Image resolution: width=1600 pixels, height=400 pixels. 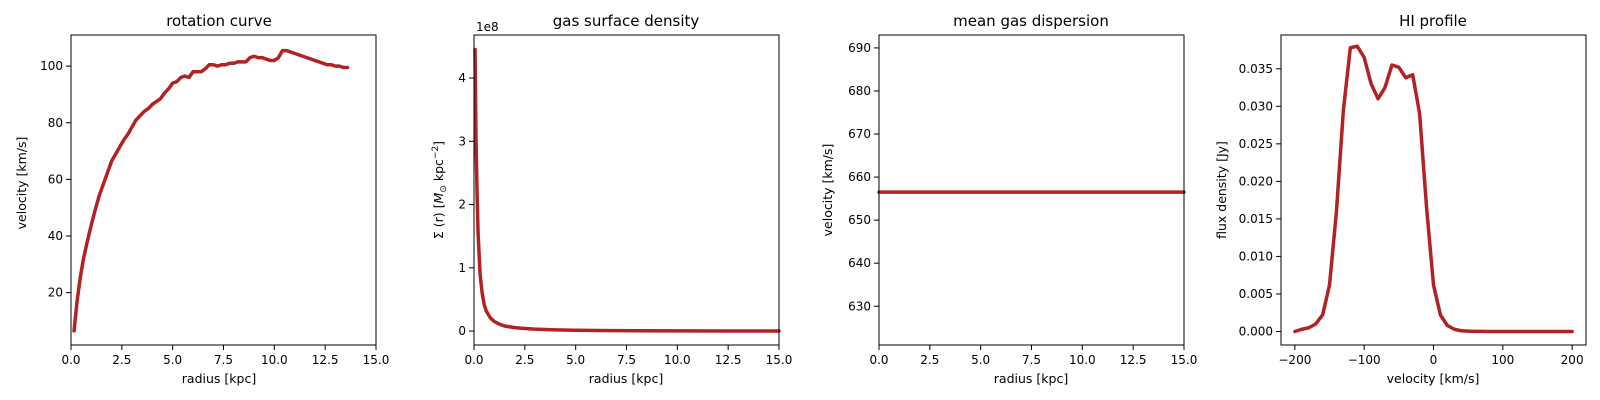 I want to click on panel-2-title: gas surface density, so click(x=626, y=21).